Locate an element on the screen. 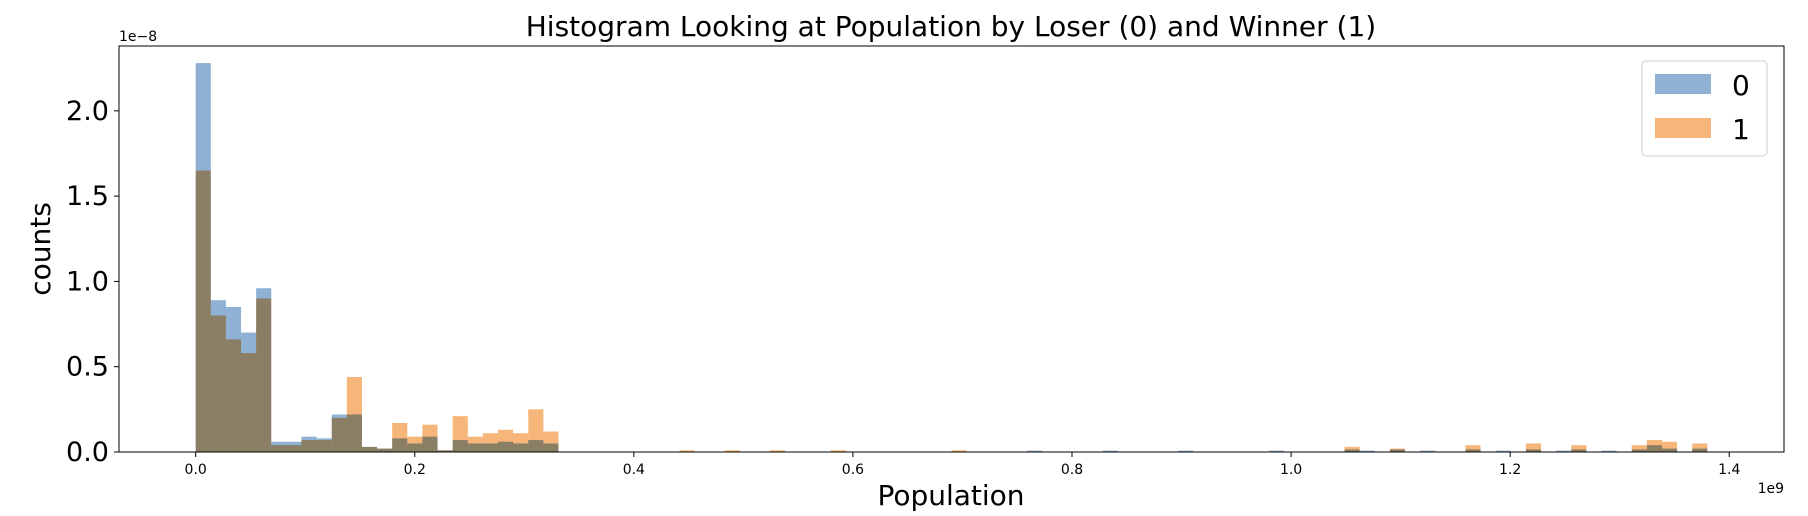  x-tick-label: 0.2 is located at coordinates (415, 470).